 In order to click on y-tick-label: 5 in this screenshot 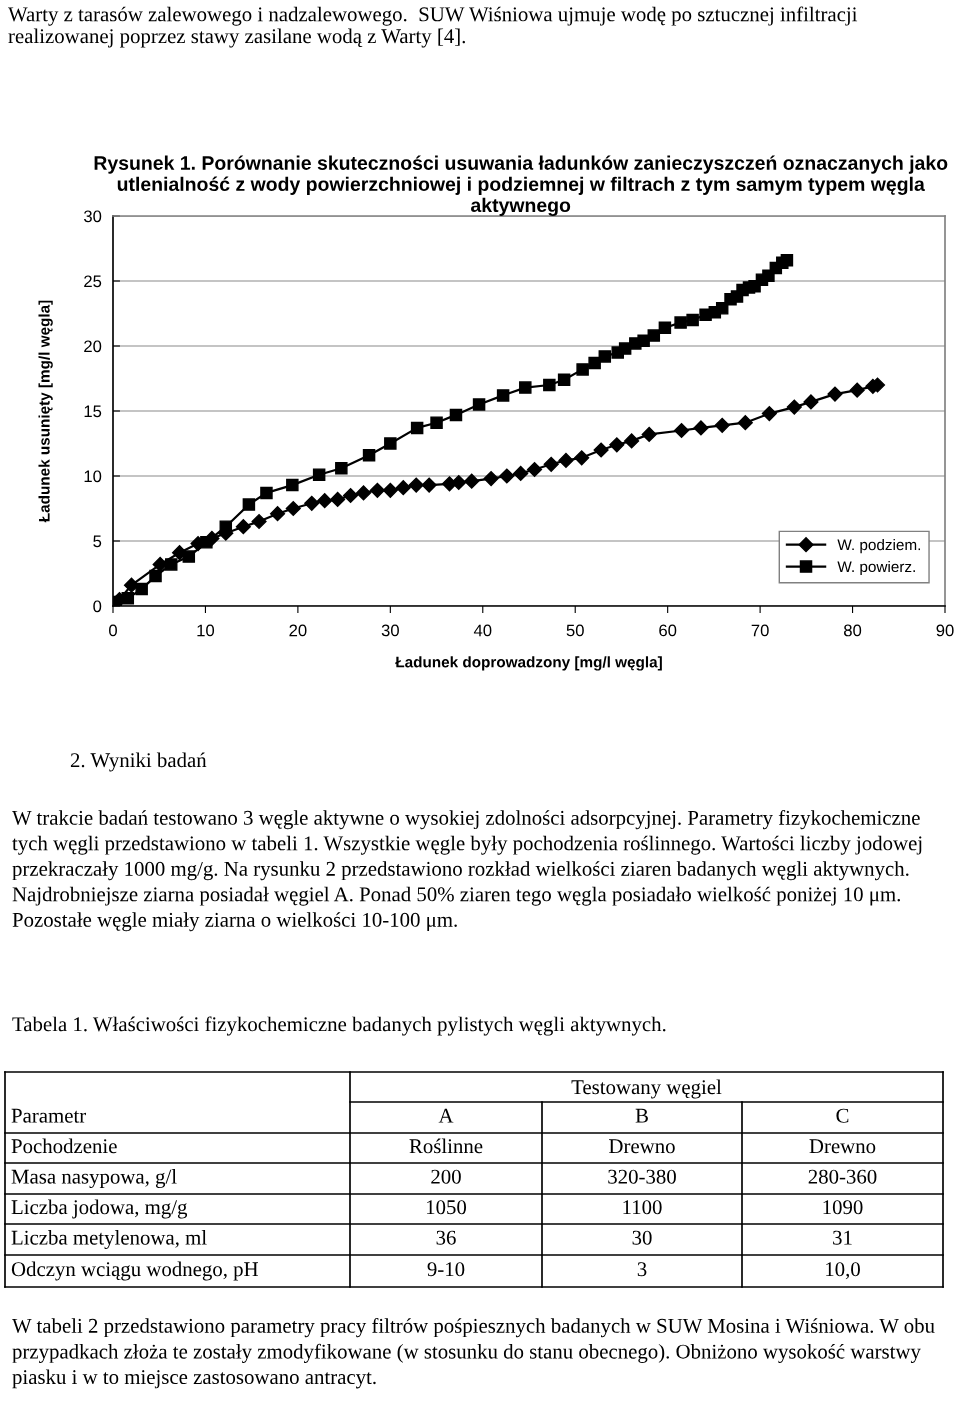, I will do `click(97, 541)`.